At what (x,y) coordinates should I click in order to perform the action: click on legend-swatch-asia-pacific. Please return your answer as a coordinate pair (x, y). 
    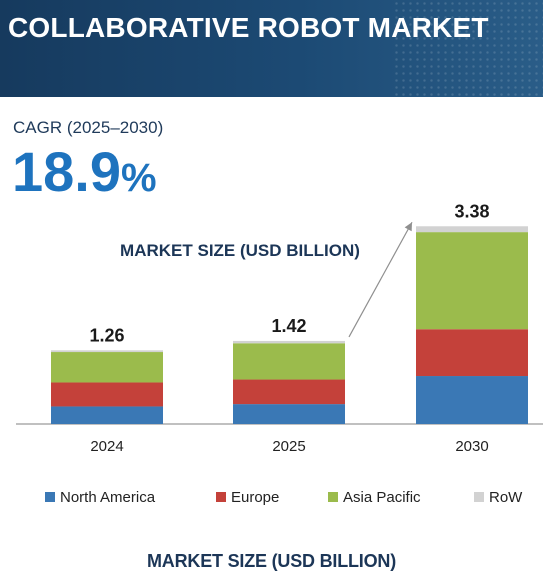
    Looking at the image, I should click on (333, 497).